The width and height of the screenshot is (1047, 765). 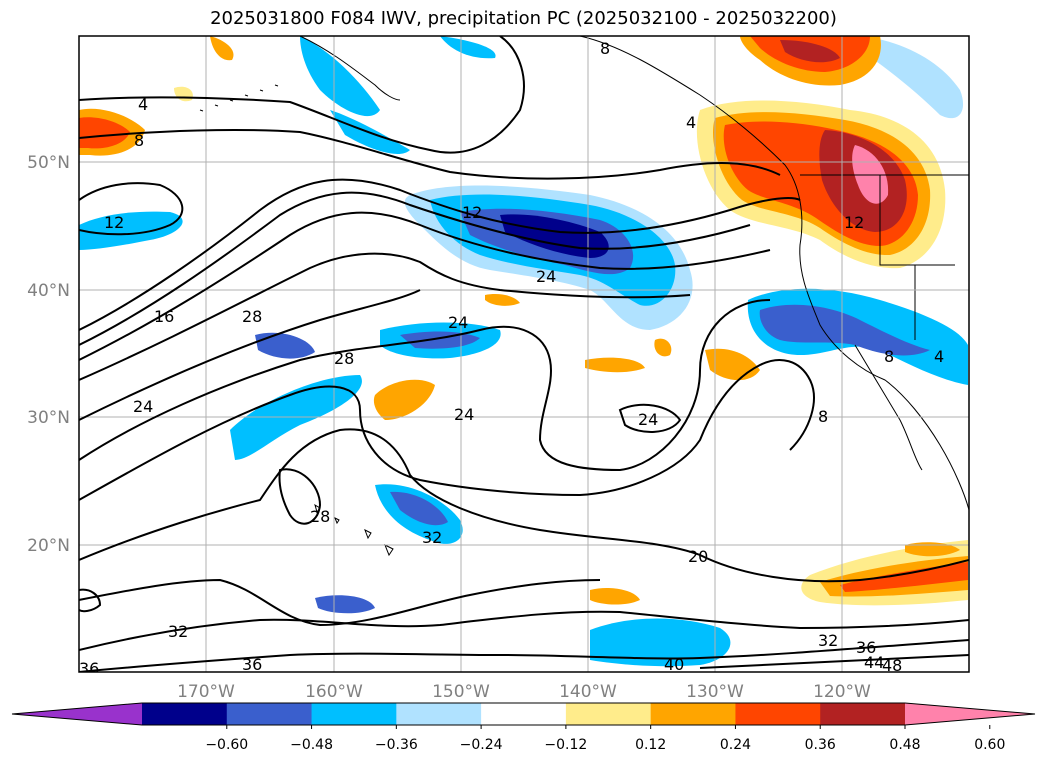 I want to click on lat-label: 30°N, so click(x=48, y=418).